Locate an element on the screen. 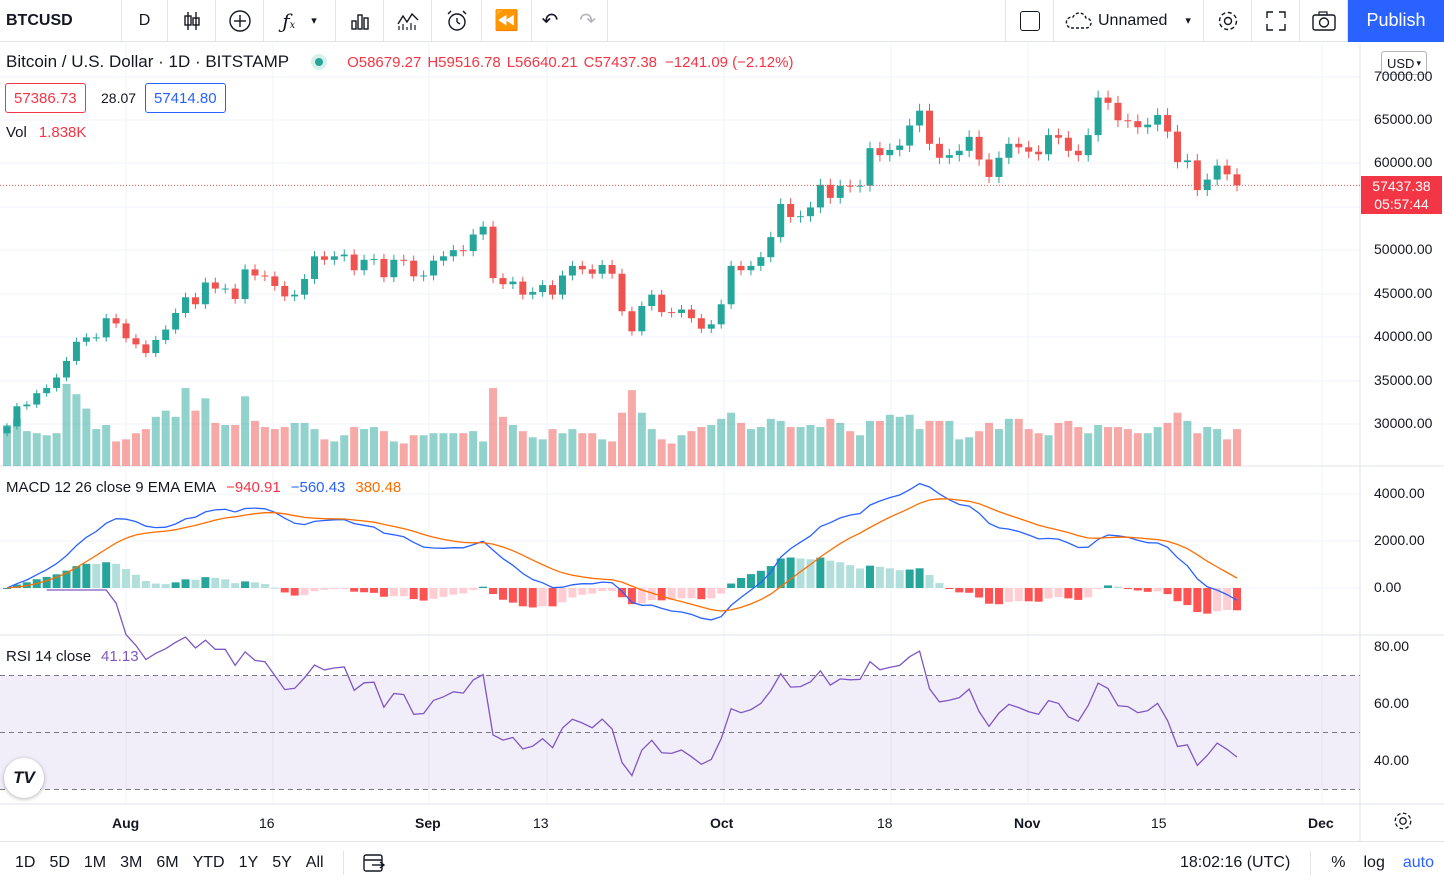  interval-label: D is located at coordinates (144, 20).